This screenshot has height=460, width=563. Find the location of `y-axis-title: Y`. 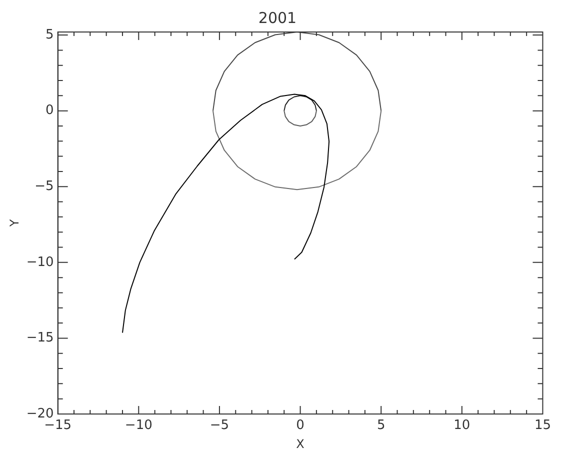

y-axis-title: Y is located at coordinates (14, 223).